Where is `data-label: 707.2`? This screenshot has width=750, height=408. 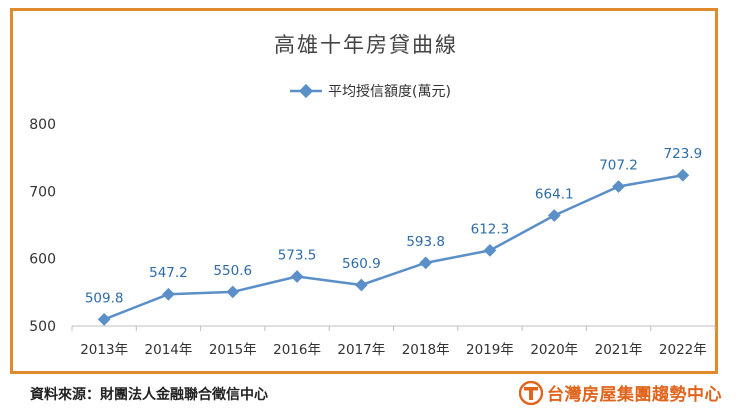
data-label: 707.2 is located at coordinates (618, 165).